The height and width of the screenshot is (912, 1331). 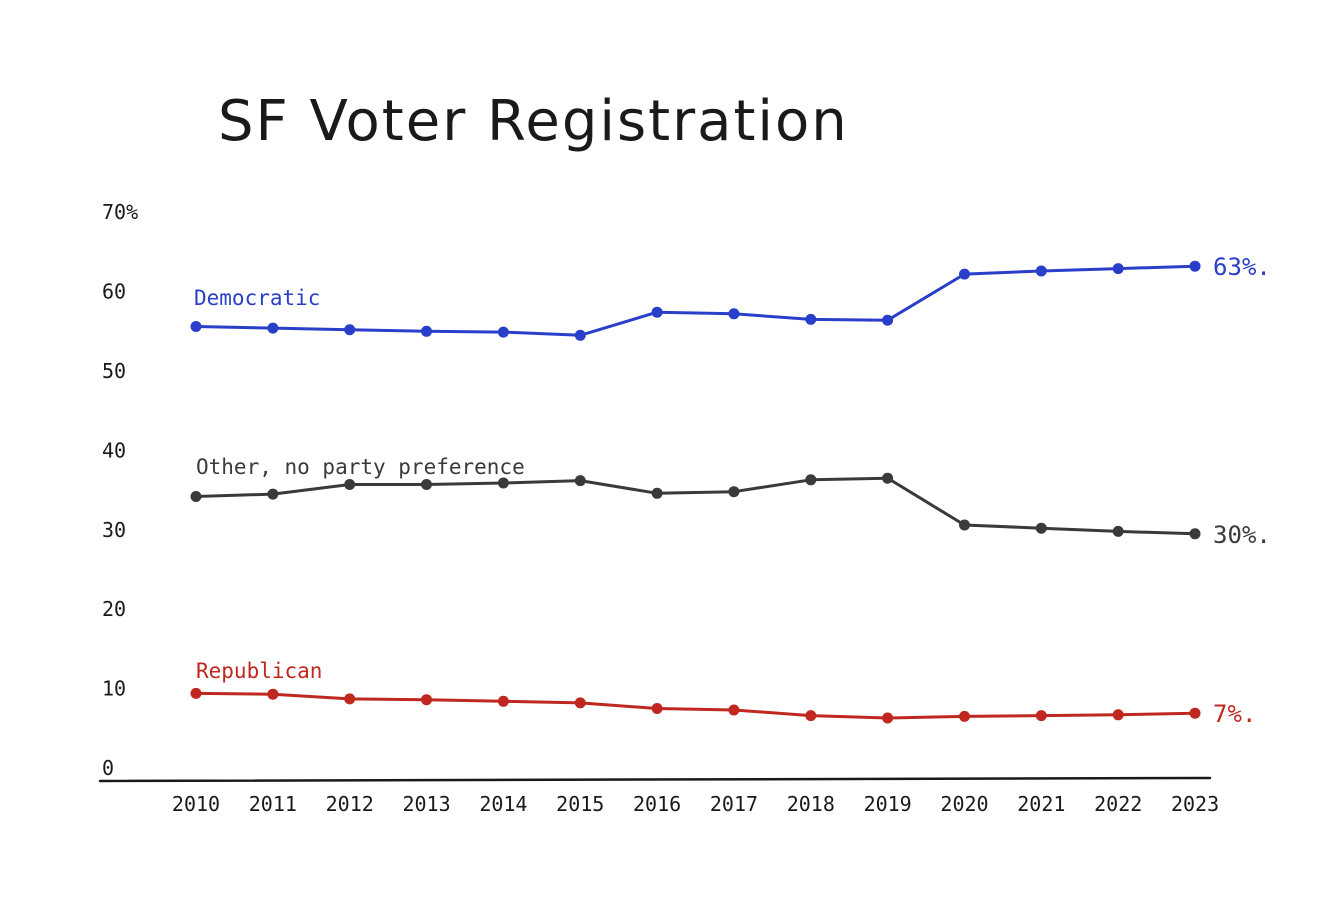 I want to click on chart-title: SF Voter Registration, so click(x=533, y=121).